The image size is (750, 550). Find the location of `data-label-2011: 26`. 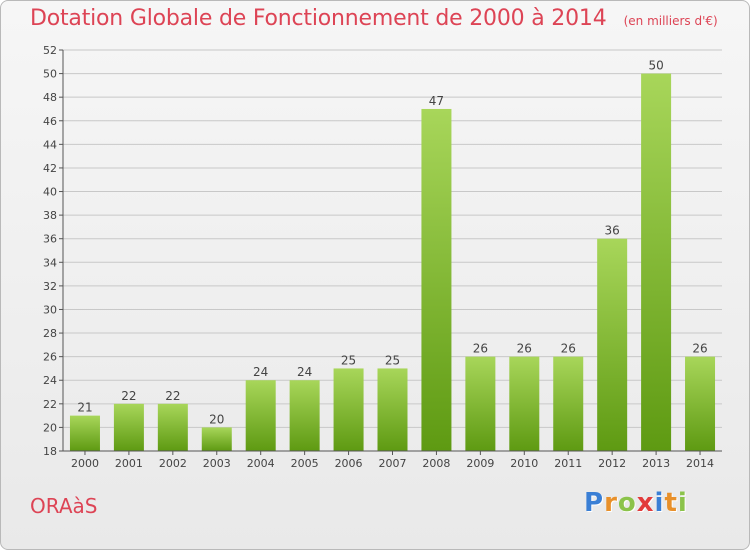

data-label-2011: 26 is located at coordinates (568, 349).